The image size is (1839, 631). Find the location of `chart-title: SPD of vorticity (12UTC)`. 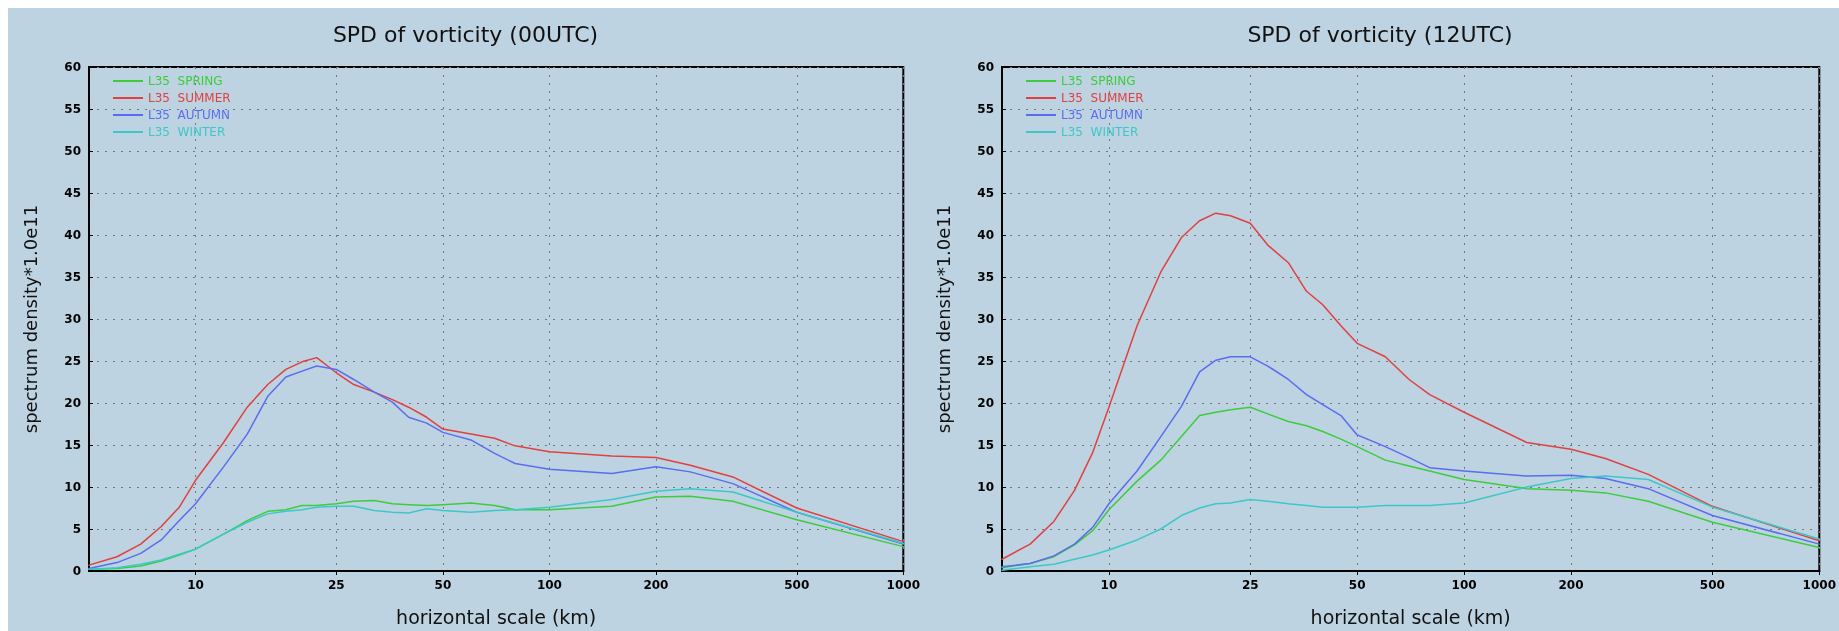

chart-title: SPD of vorticity (12UTC) is located at coordinates (1380, 34).